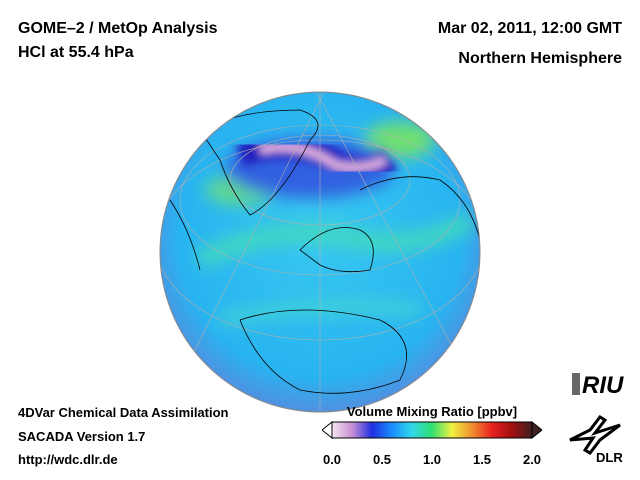  What do you see at coordinates (432, 459) in the screenshot?
I see `colorbar-tick-label: 1.0` at bounding box center [432, 459].